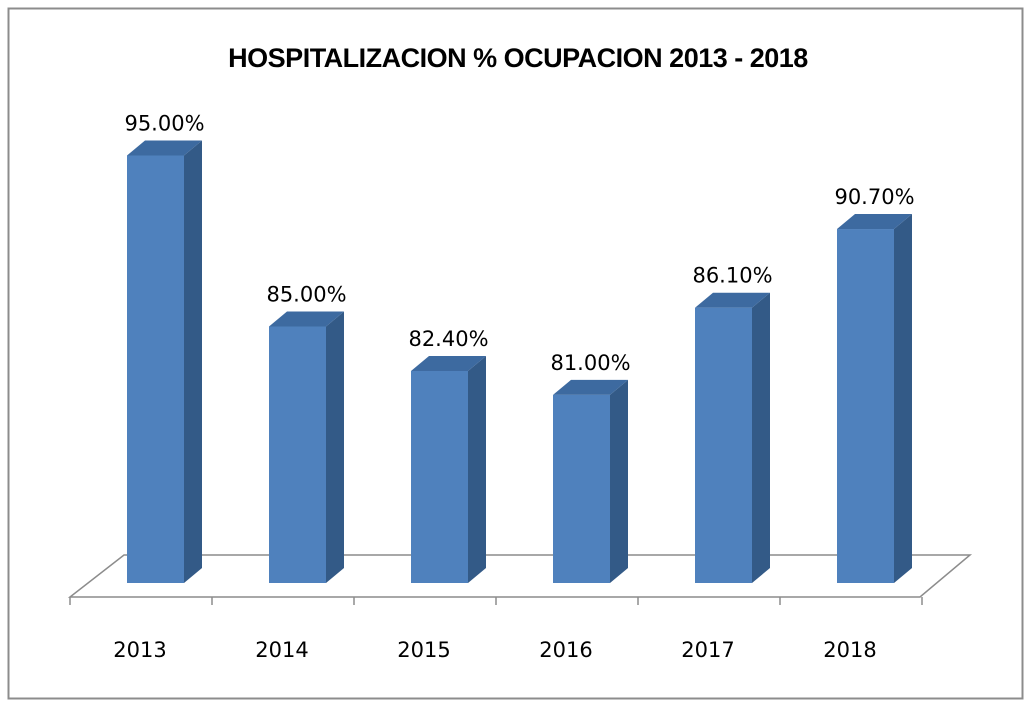  Describe the element at coordinates (565, 650) in the screenshot. I see `x-tick-label: 2016` at that location.